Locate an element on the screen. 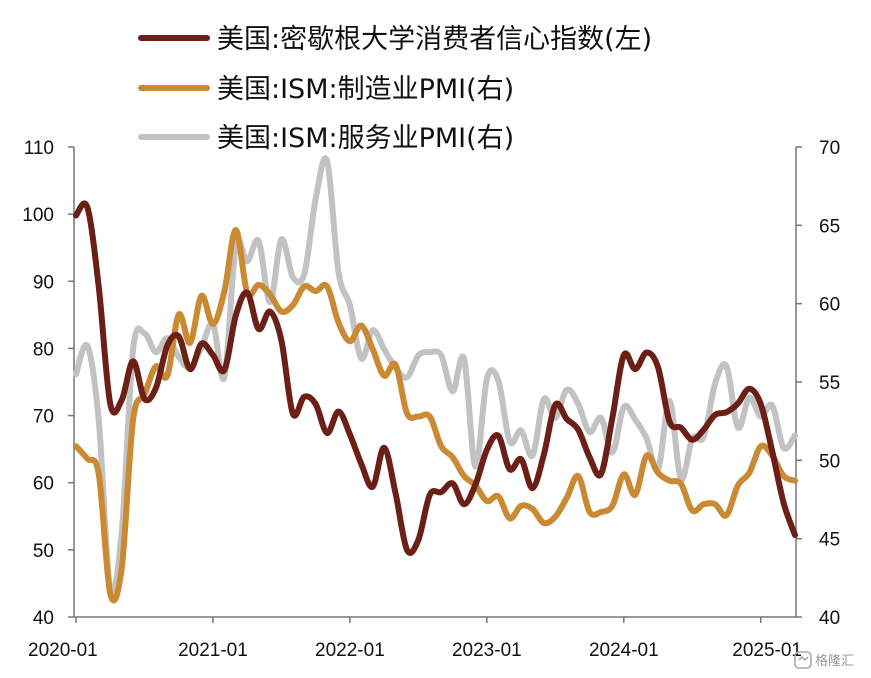 This screenshot has width=871, height=678. x-tick-label: 2020-01 is located at coordinates (63, 650).